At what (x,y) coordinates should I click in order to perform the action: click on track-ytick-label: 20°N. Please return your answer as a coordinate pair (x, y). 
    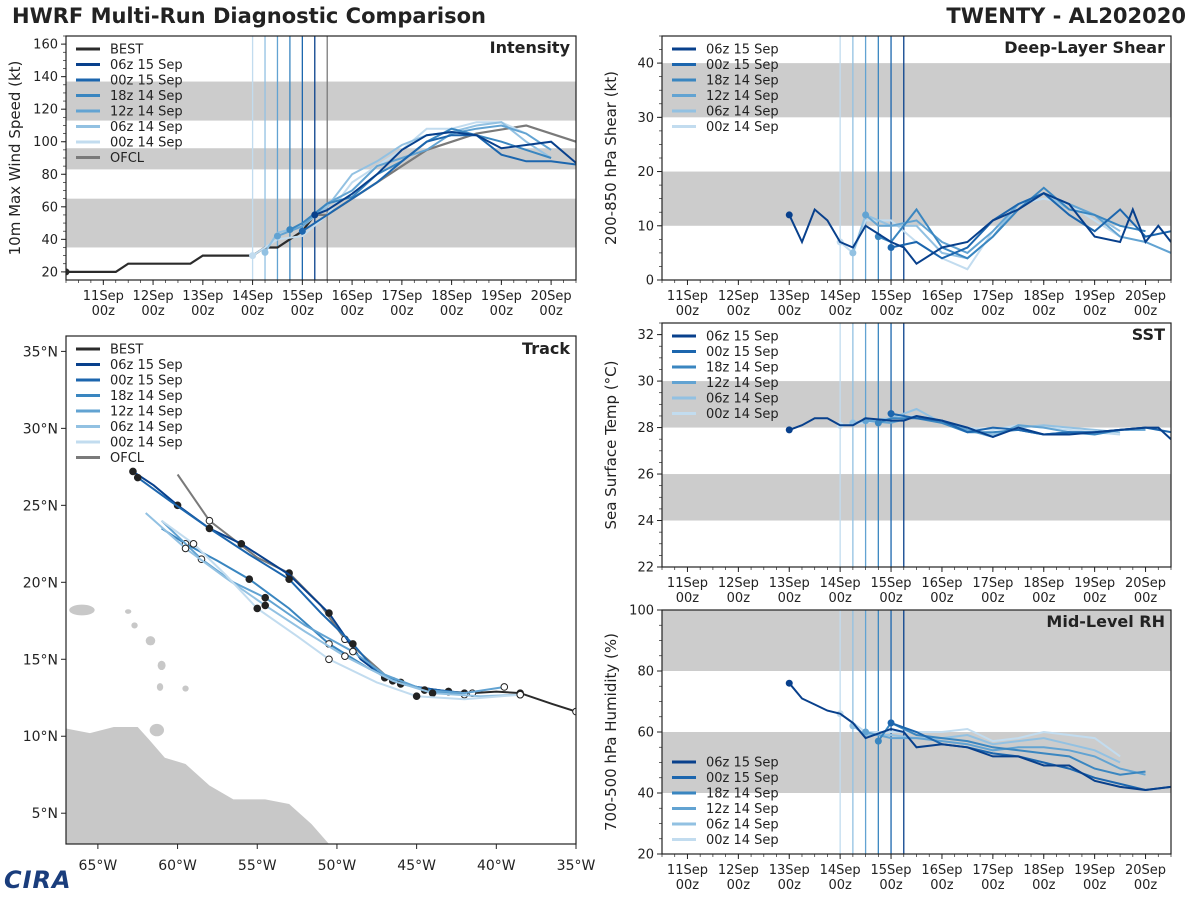
    Looking at the image, I should click on (40, 583).